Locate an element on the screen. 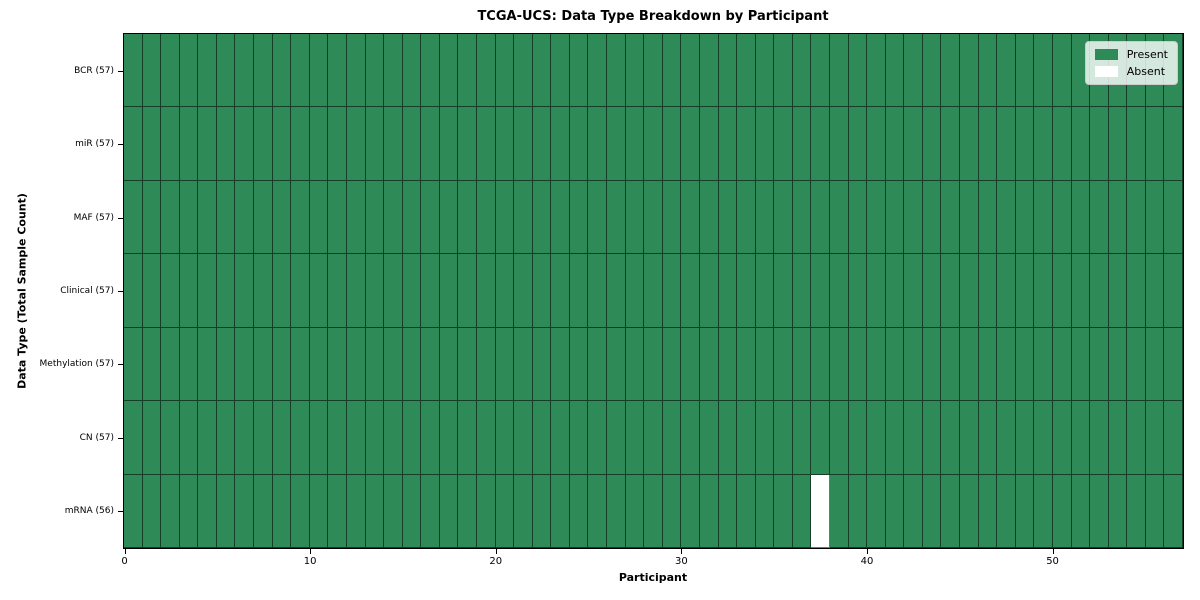 The width and height of the screenshot is (1200, 600). y-tick-label: CN (57) is located at coordinates (96, 437).